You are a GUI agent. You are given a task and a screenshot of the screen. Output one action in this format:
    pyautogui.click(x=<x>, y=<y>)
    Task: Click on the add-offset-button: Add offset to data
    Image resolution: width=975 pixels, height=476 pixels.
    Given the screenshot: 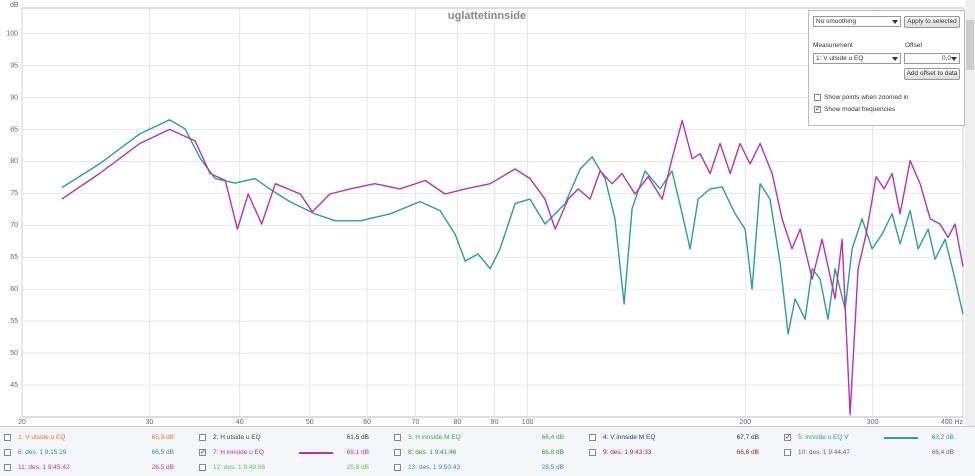 What is the action you would take?
    pyautogui.click(x=932, y=74)
    